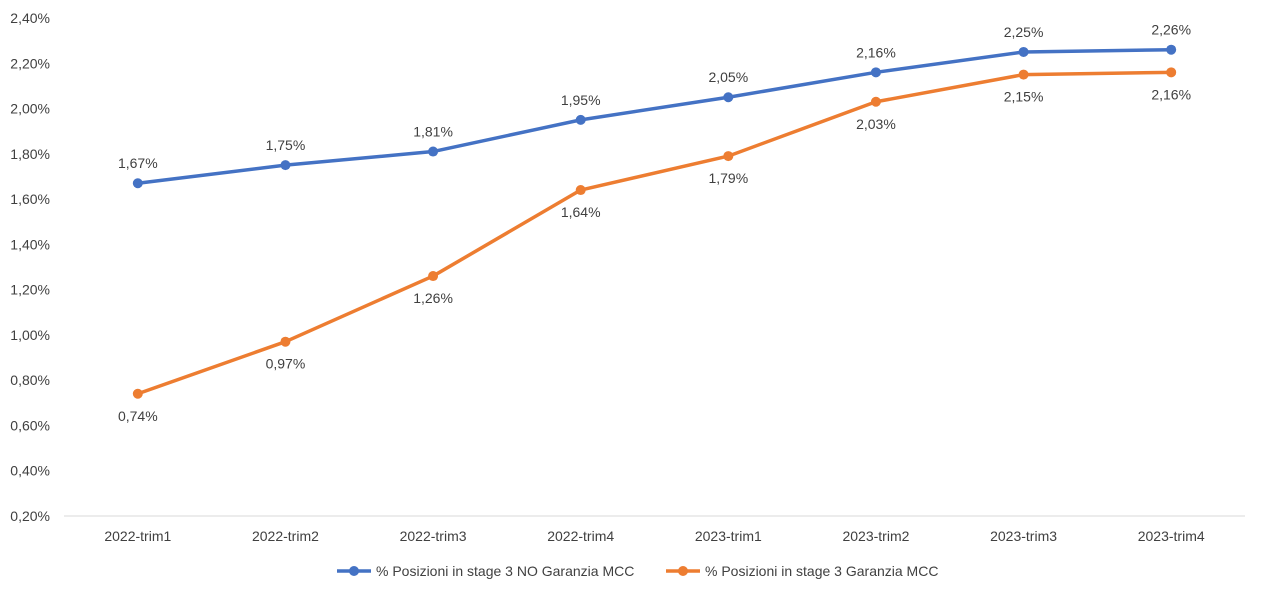 The height and width of the screenshot is (601, 1264). Describe the element at coordinates (137, 536) in the screenshot. I see `x-tick-label: 2022-trim1` at that location.